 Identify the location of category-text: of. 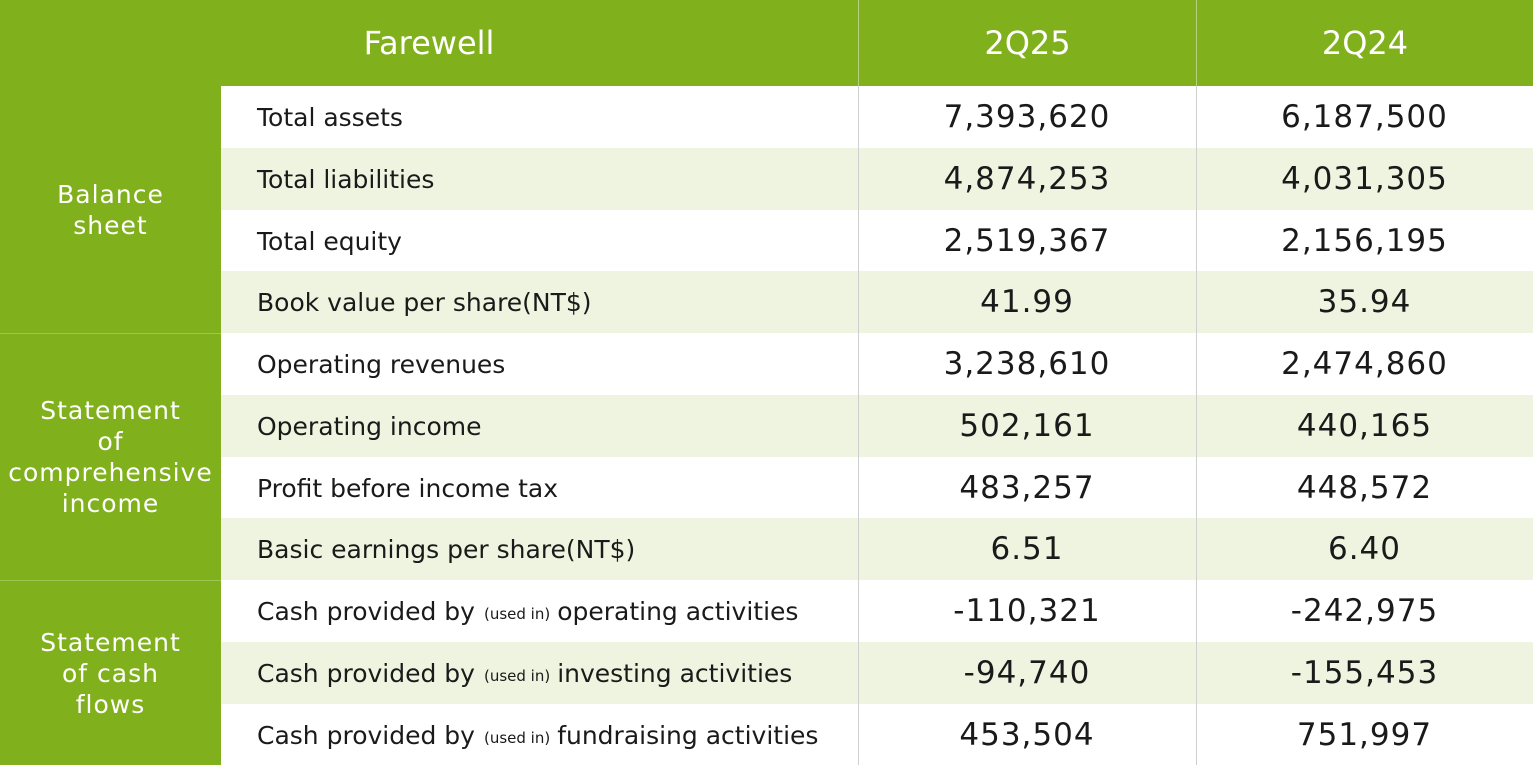
(110, 441).